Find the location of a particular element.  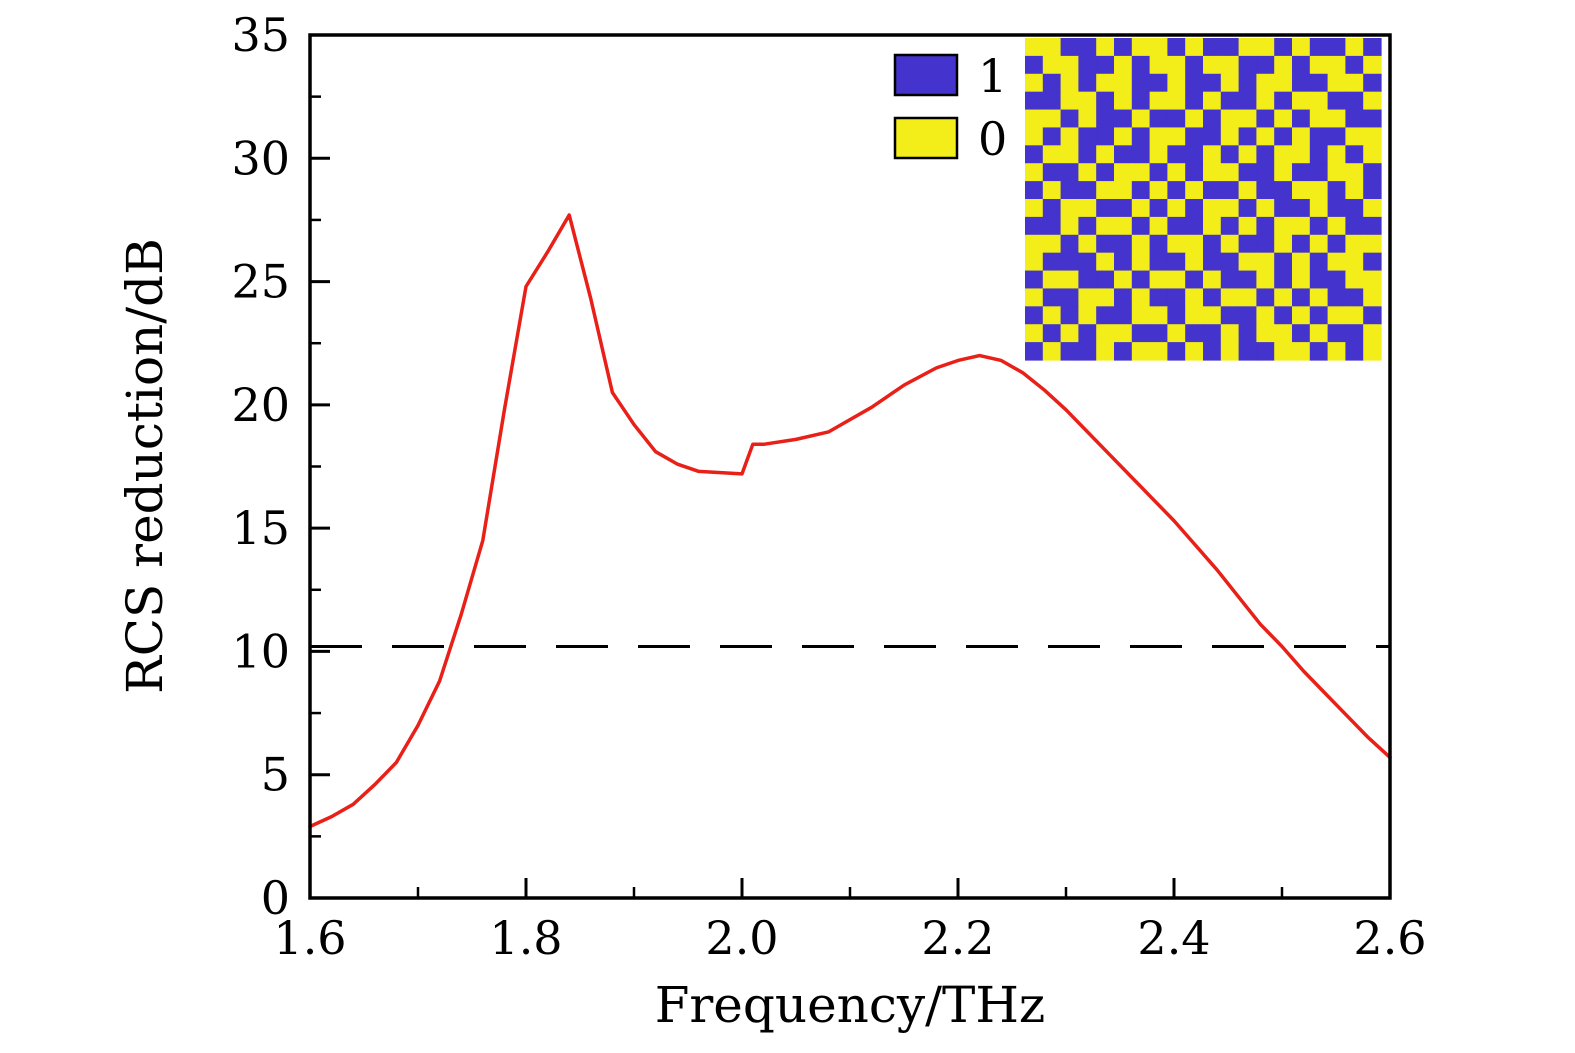

x-tick-label: 2.4 is located at coordinates (1173, 938).